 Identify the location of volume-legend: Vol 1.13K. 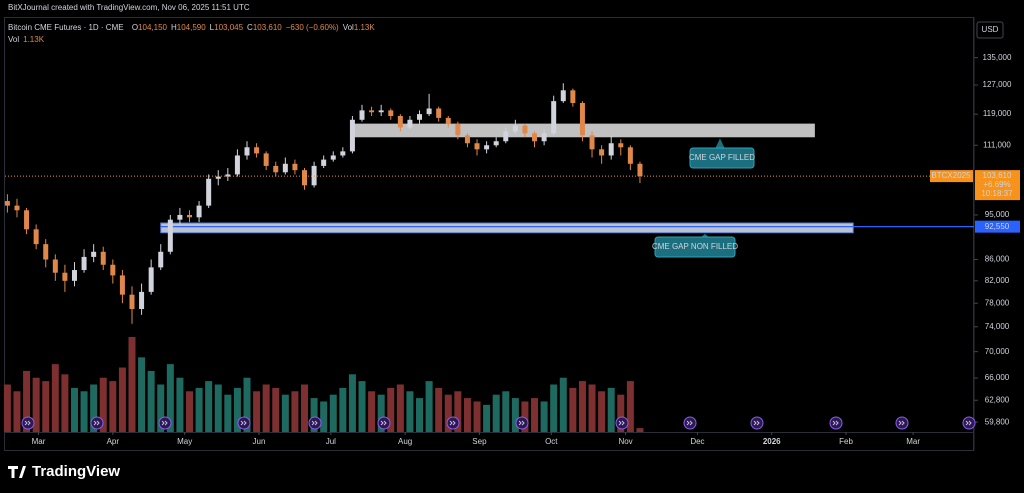
(26, 39).